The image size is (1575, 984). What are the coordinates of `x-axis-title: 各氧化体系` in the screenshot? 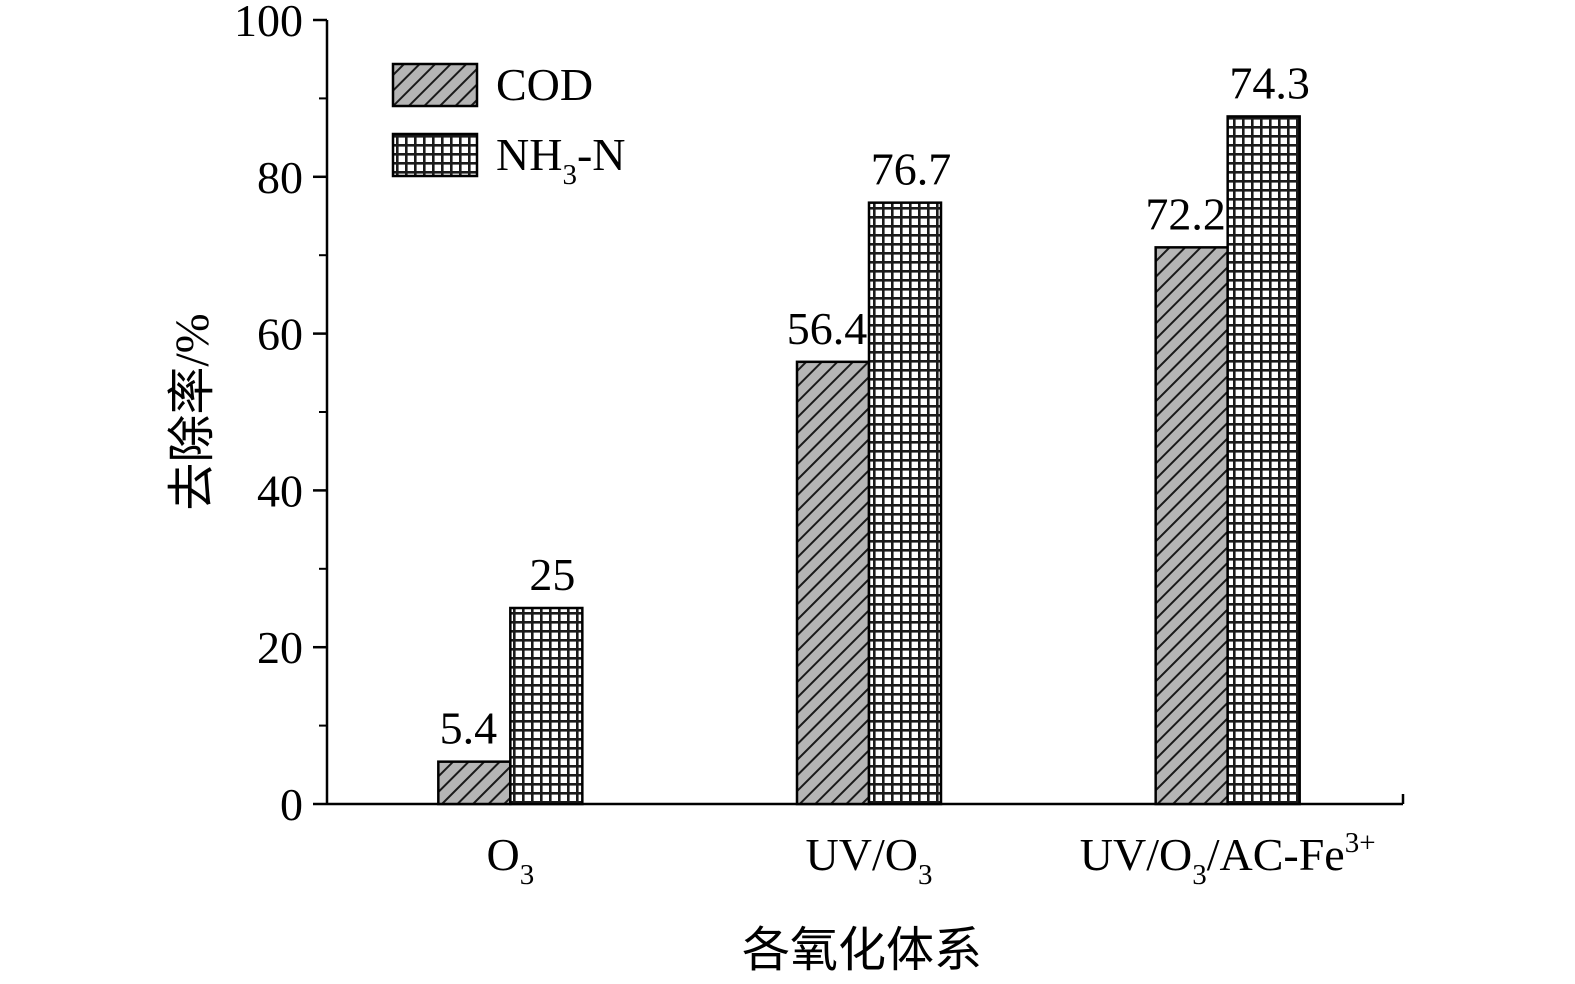 It's located at (862, 950).